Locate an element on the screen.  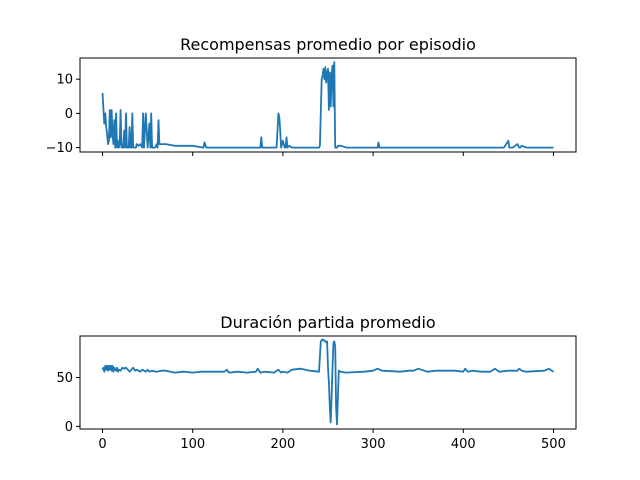
x-tick-label: 400 is located at coordinates (463, 444).